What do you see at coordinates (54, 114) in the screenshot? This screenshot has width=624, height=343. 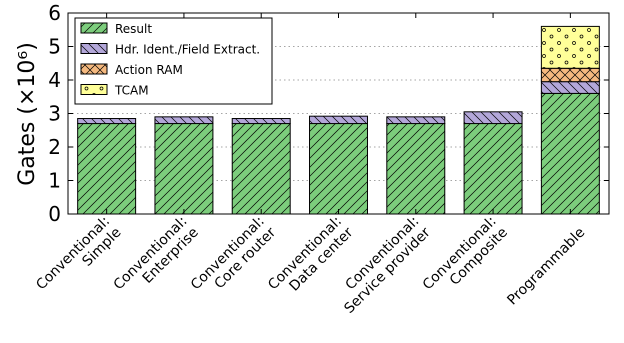 I see `y-tick-label: 3` at bounding box center [54, 114].